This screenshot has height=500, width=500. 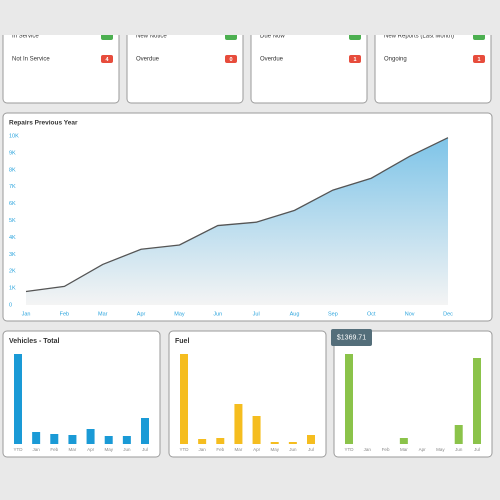 What do you see at coordinates (14, 136) in the screenshot?
I see `y-tick-label: 10K` at bounding box center [14, 136].